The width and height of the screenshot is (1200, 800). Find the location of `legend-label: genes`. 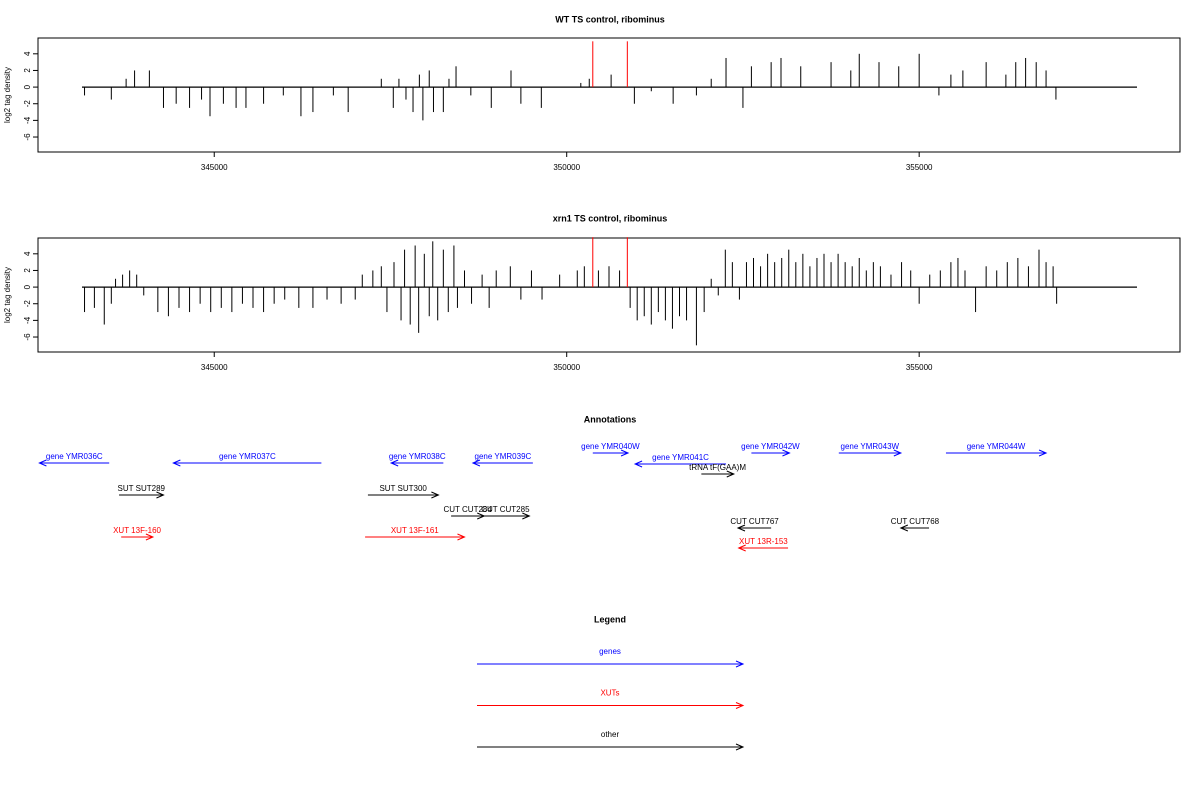

legend-label: genes is located at coordinates (610, 651).